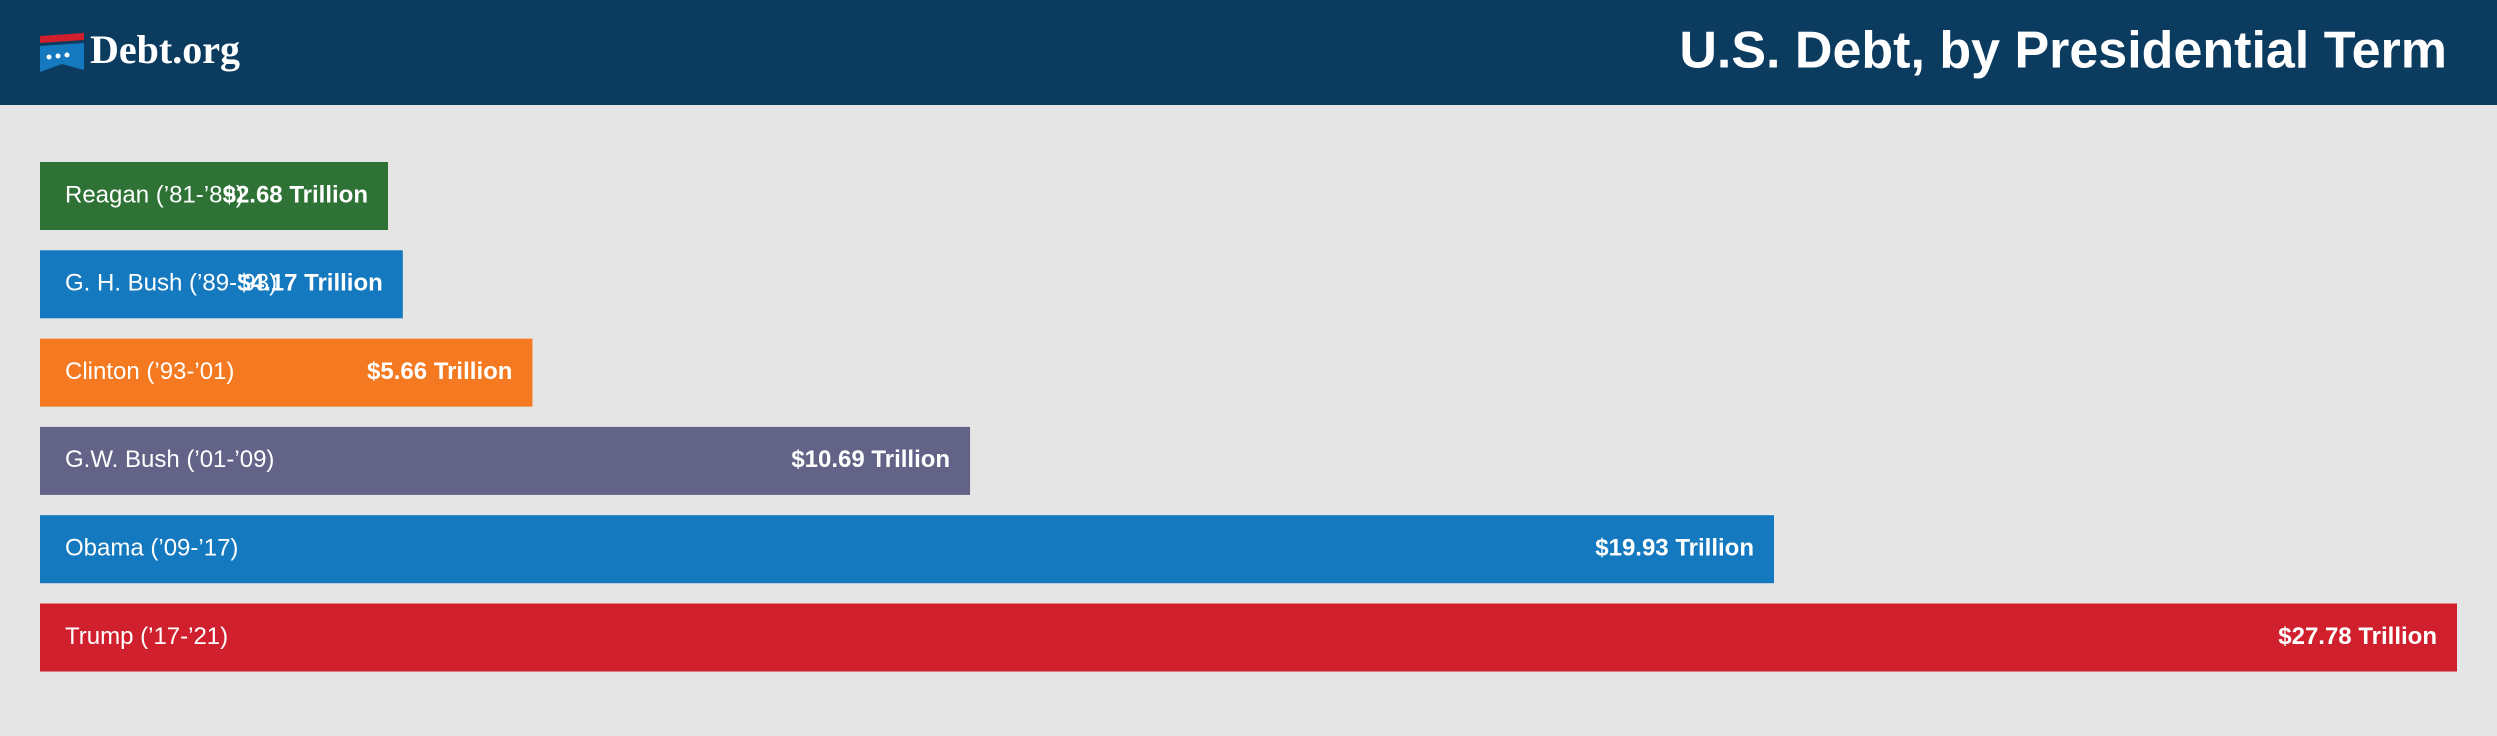  Describe the element at coordinates (2357, 636) in the screenshot. I see `value-label: $27.78 Trillion` at that location.